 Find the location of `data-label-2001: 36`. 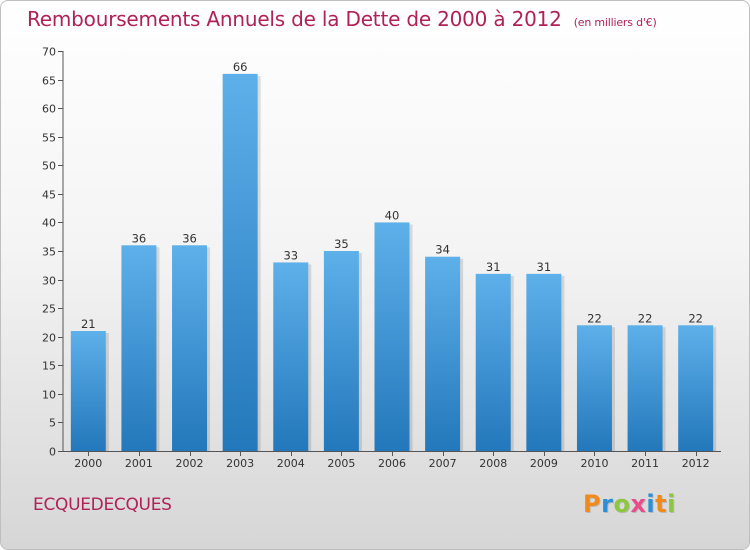

data-label-2001: 36 is located at coordinates (139, 238).